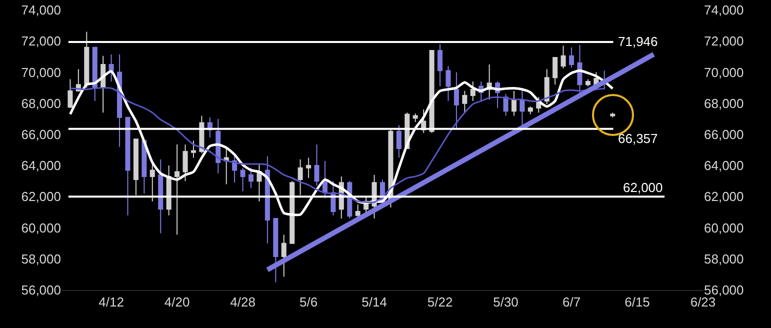  What do you see at coordinates (724, 41) in the screenshot?
I see `y2-tick-label: 72,000` at bounding box center [724, 41].